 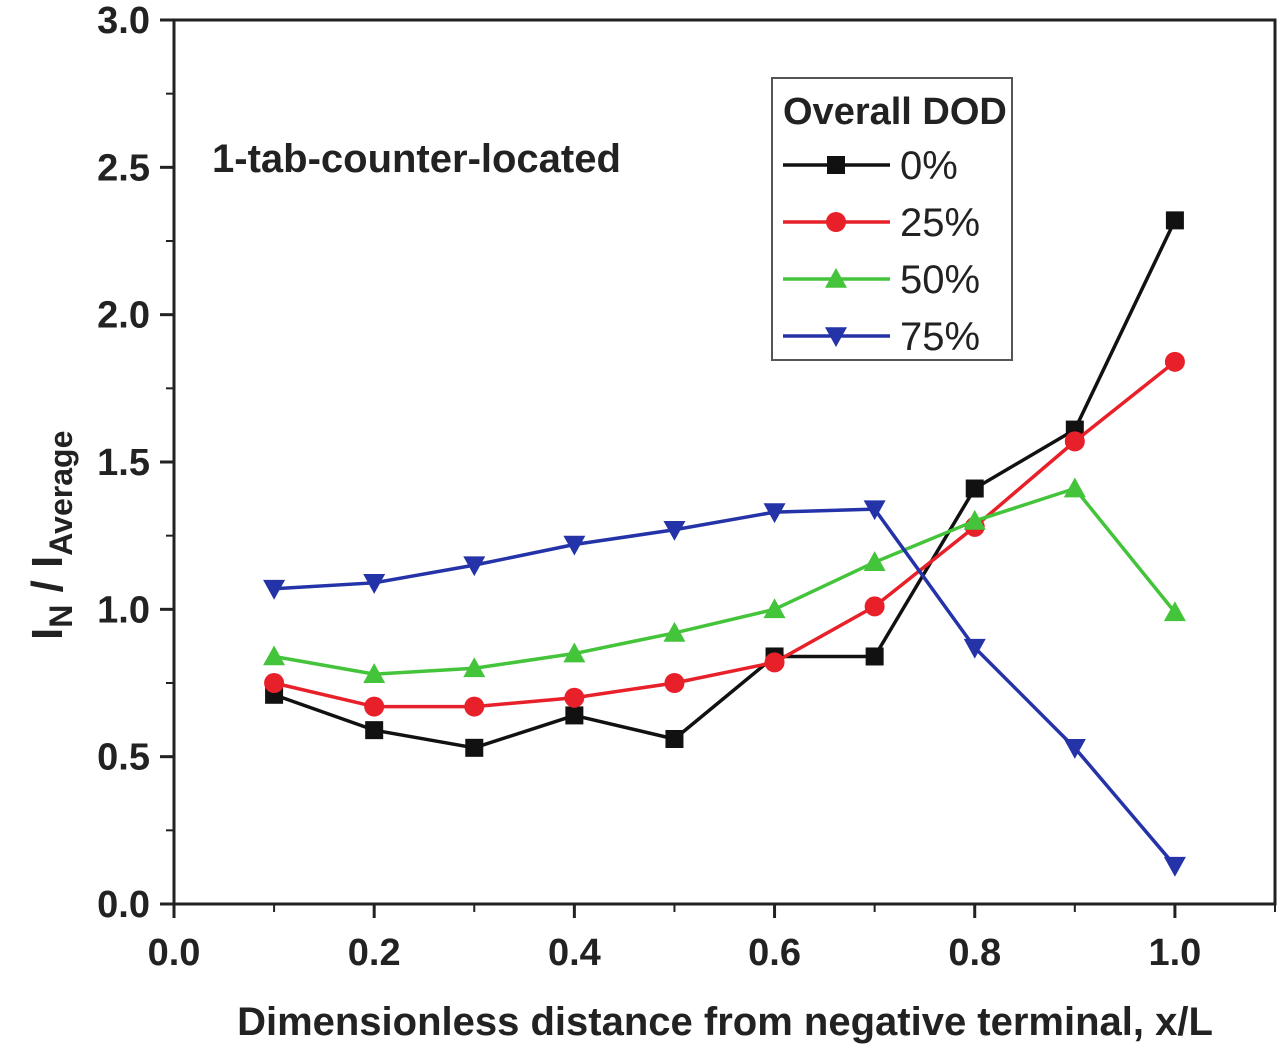 I want to click on legend-item: 50%, so click(x=881, y=280).